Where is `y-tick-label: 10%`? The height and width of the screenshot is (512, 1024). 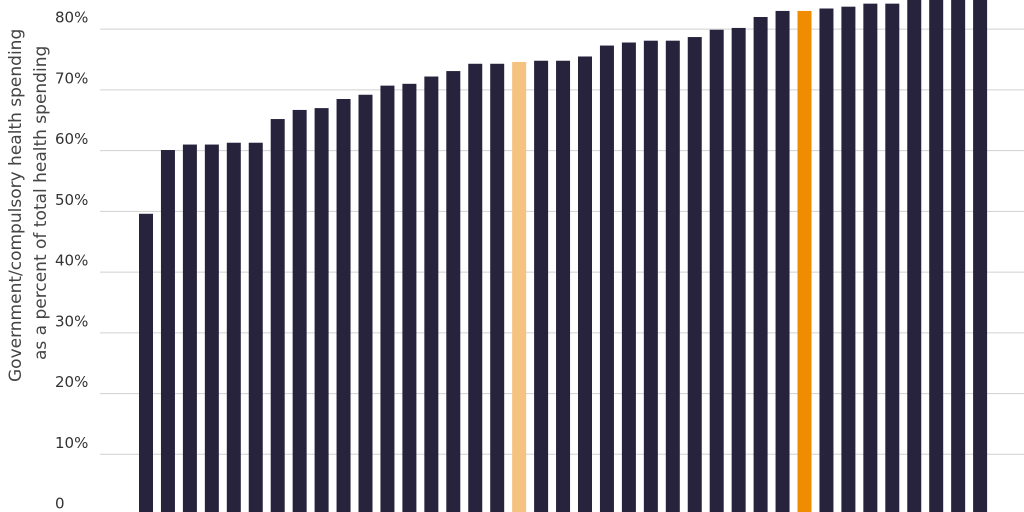
y-tick-label: 10% is located at coordinates (71, 443).